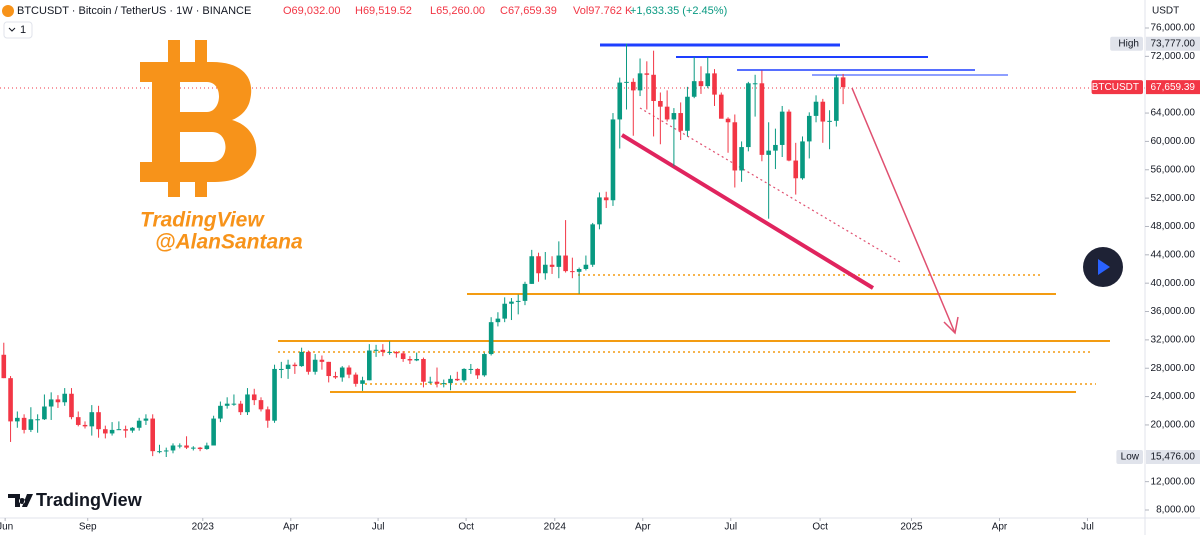 Image resolution: width=1200 pixels, height=535 pixels. I want to click on tv-logo-icon, so click(20, 500).